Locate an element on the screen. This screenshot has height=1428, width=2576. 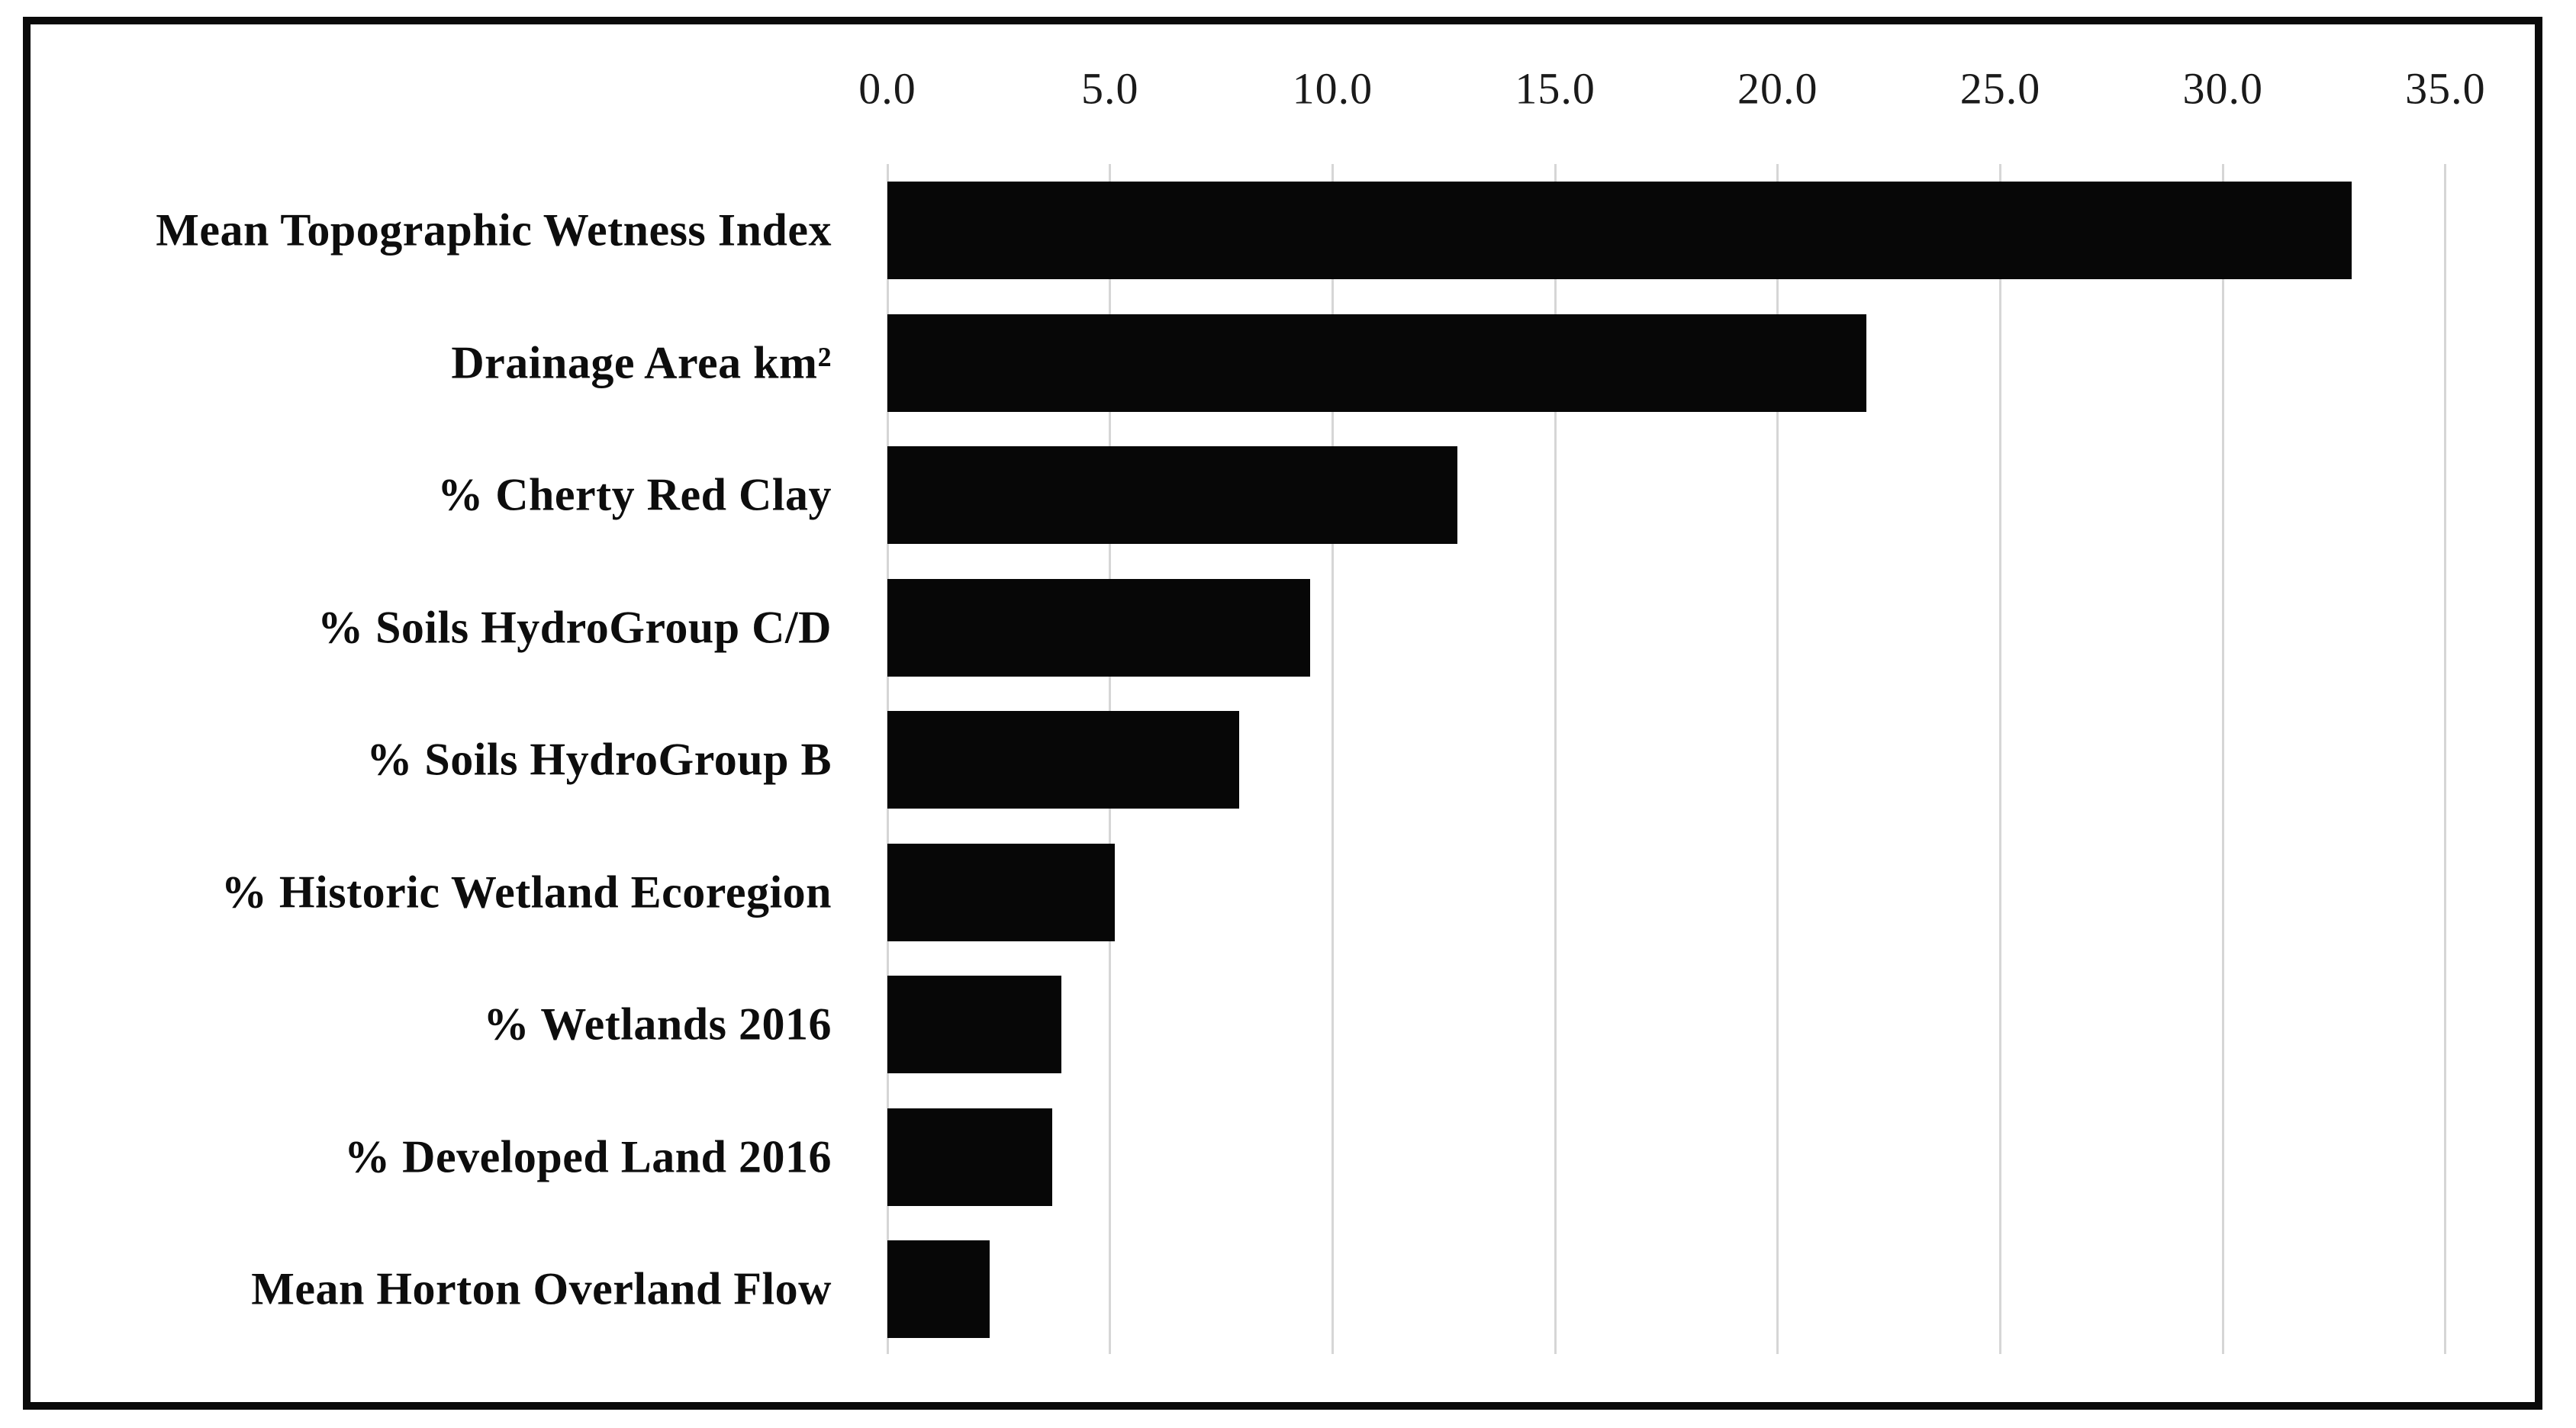
x-axis-tick-label: 35.0 is located at coordinates (2445, 88).